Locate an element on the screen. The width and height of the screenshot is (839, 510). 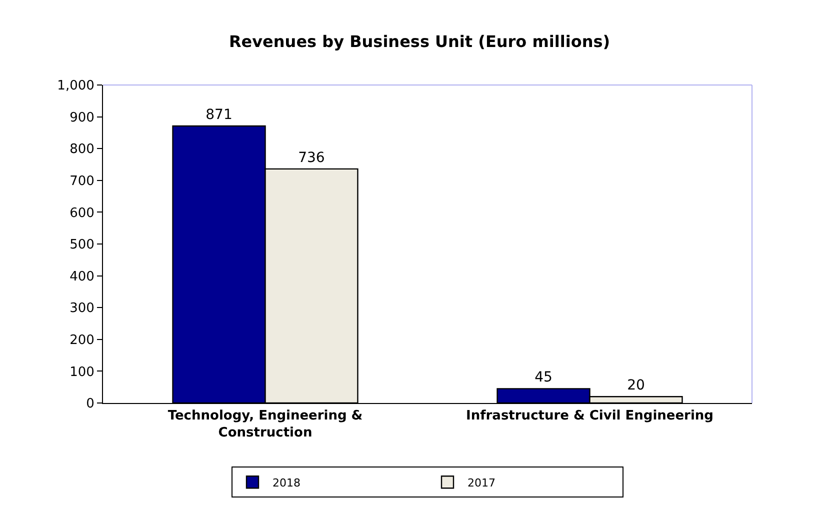
y-tick-label: 0 is located at coordinates (90, 404).